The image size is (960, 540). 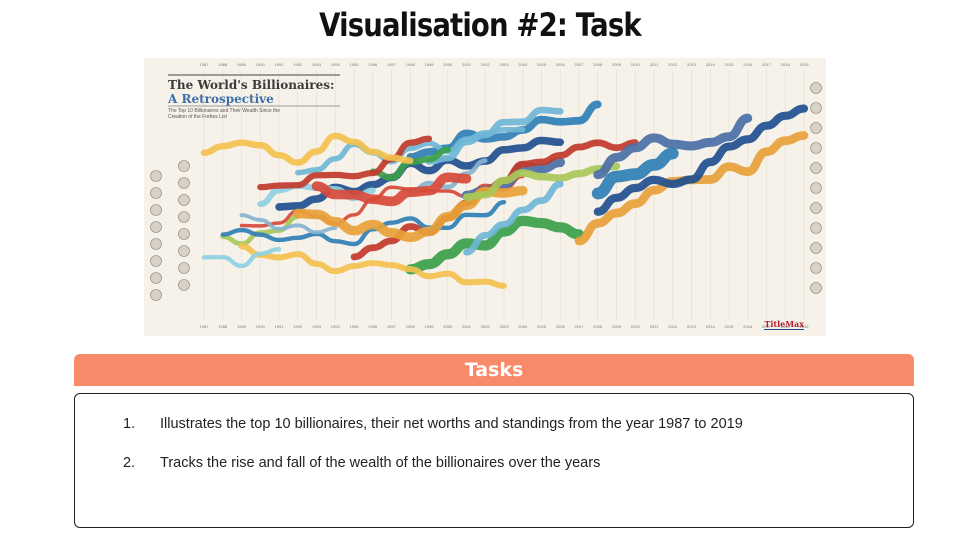 What do you see at coordinates (805, 326) in the screenshot?
I see `year-label-bottom: 2019` at bounding box center [805, 326].